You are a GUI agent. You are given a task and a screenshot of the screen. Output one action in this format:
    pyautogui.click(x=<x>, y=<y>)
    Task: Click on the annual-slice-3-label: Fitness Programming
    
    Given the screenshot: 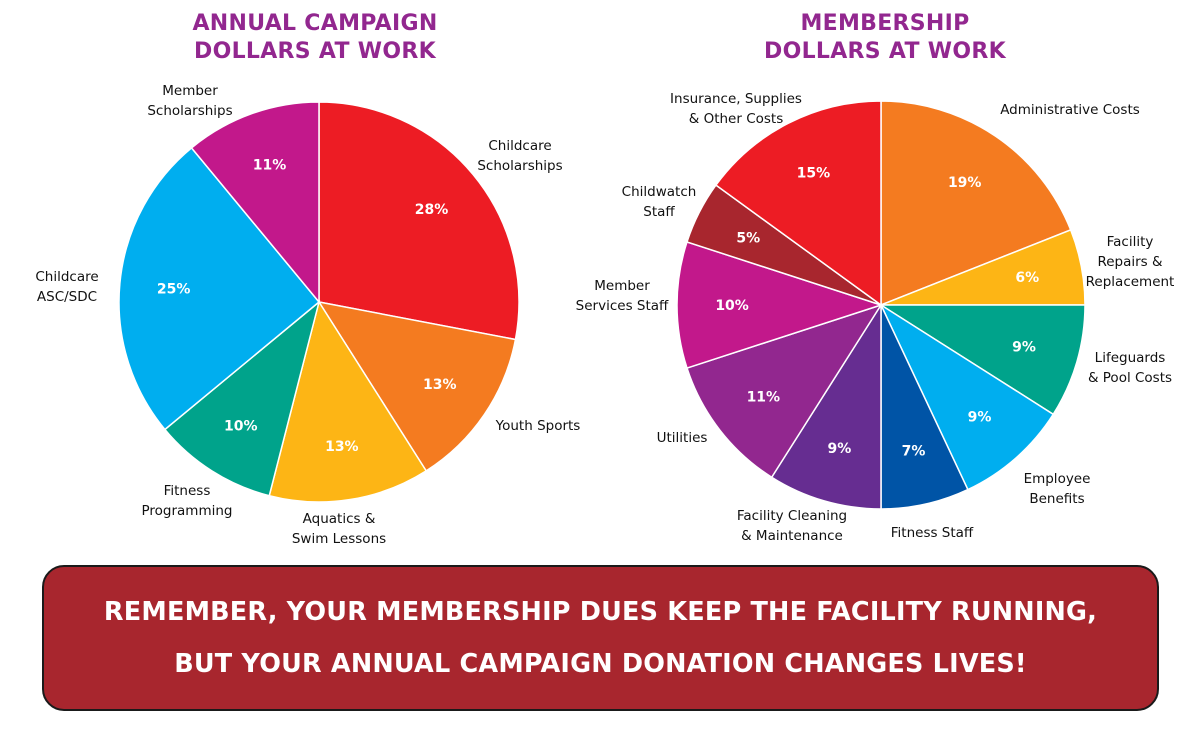 What is the action you would take?
    pyautogui.click(x=187, y=501)
    